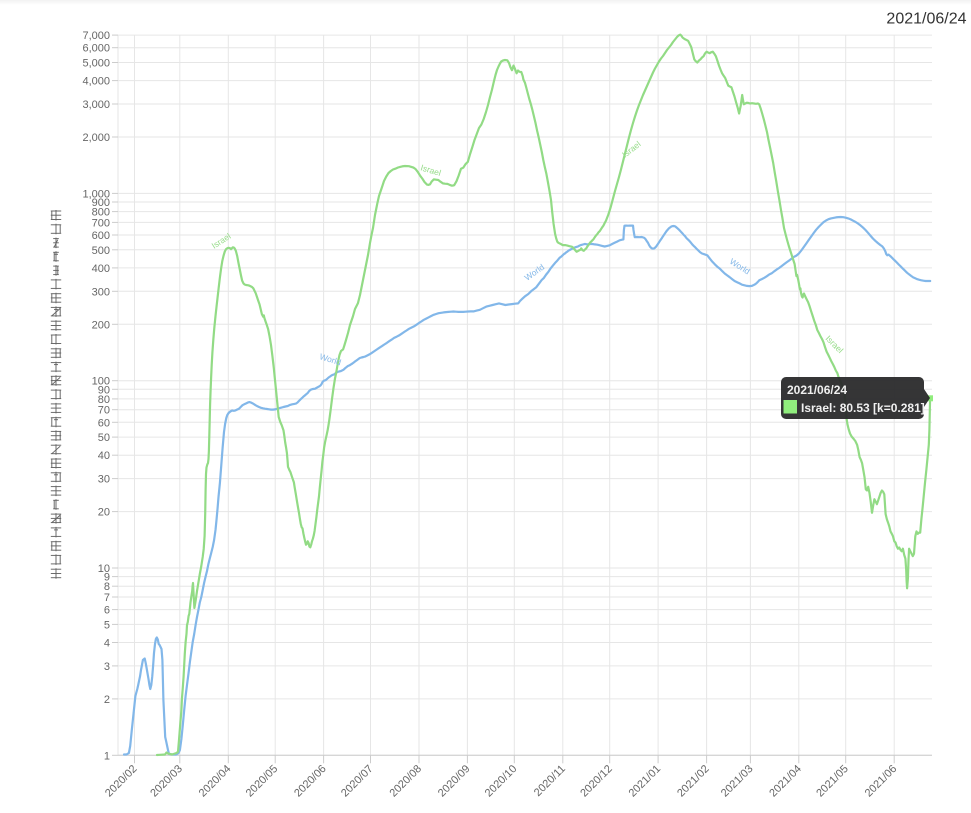 This screenshot has width=971, height=813. I want to click on svg-text: 20, so click(104, 513).